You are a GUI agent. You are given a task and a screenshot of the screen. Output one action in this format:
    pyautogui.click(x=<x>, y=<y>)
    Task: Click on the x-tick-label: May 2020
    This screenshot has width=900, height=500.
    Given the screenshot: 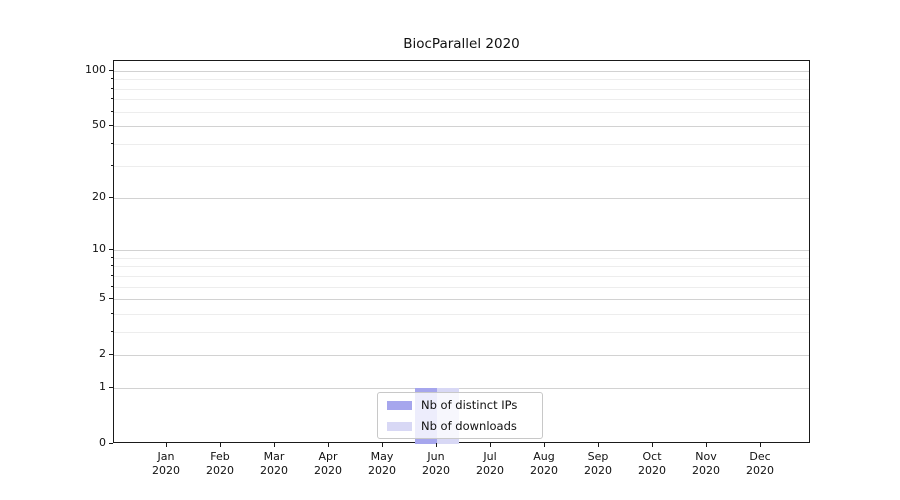 What is the action you would take?
    pyautogui.click(x=382, y=463)
    